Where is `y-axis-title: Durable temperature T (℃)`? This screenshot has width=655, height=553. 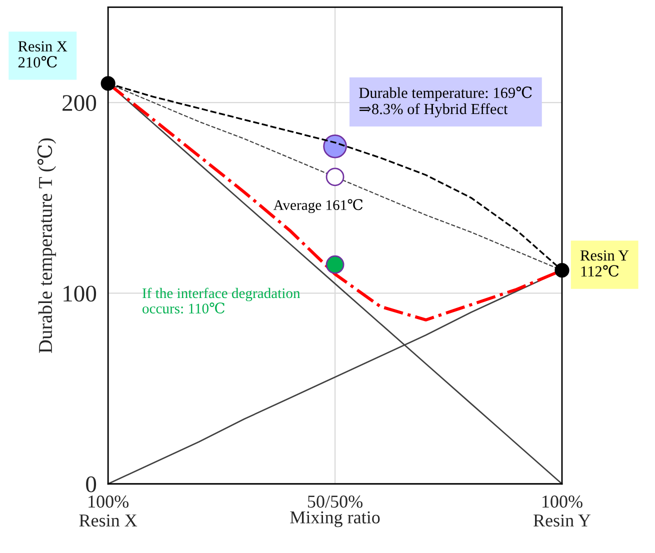 y-axis-title: Durable temperature T (℃) is located at coordinates (46, 245).